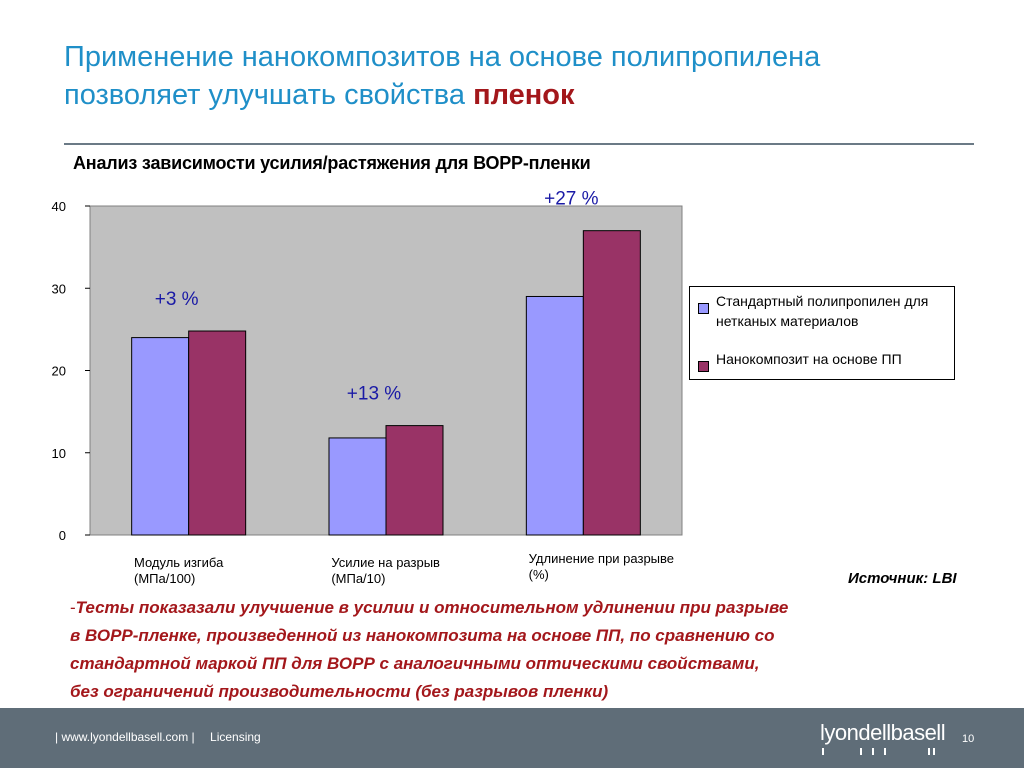 This screenshot has width=1024, height=768. I want to click on y-tick-label: 0, so click(62, 535).